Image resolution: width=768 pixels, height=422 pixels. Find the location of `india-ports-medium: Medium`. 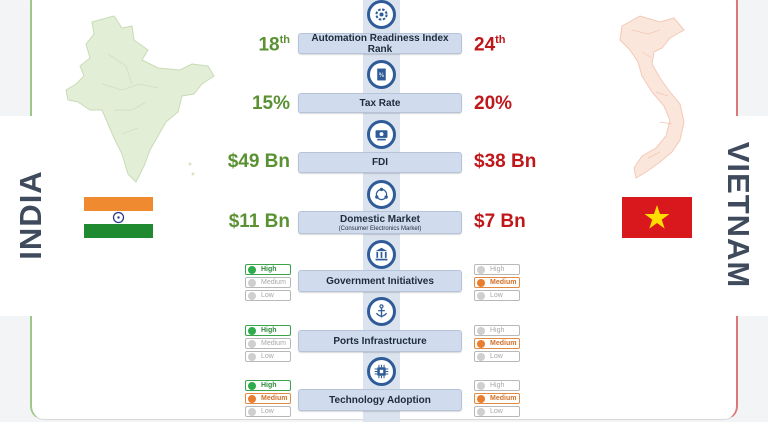

india-ports-medium: Medium is located at coordinates (268, 343).